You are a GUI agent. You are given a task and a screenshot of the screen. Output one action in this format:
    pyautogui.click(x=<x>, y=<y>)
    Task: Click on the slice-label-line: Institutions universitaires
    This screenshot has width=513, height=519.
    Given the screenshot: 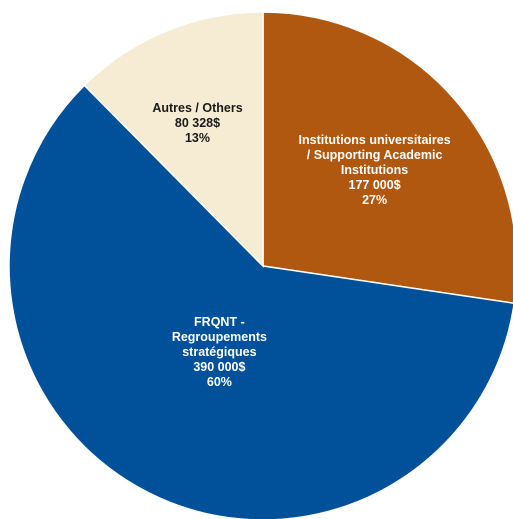 What is the action you would take?
    pyautogui.click(x=375, y=140)
    